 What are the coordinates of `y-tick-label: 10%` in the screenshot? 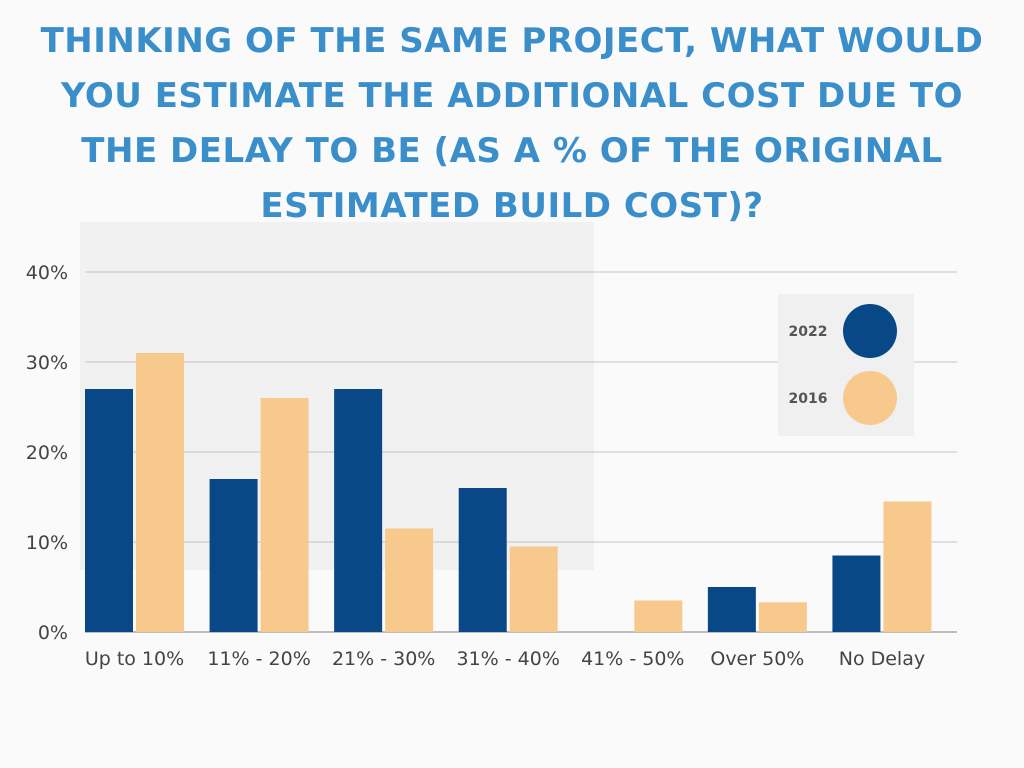 It's located at (47, 543).